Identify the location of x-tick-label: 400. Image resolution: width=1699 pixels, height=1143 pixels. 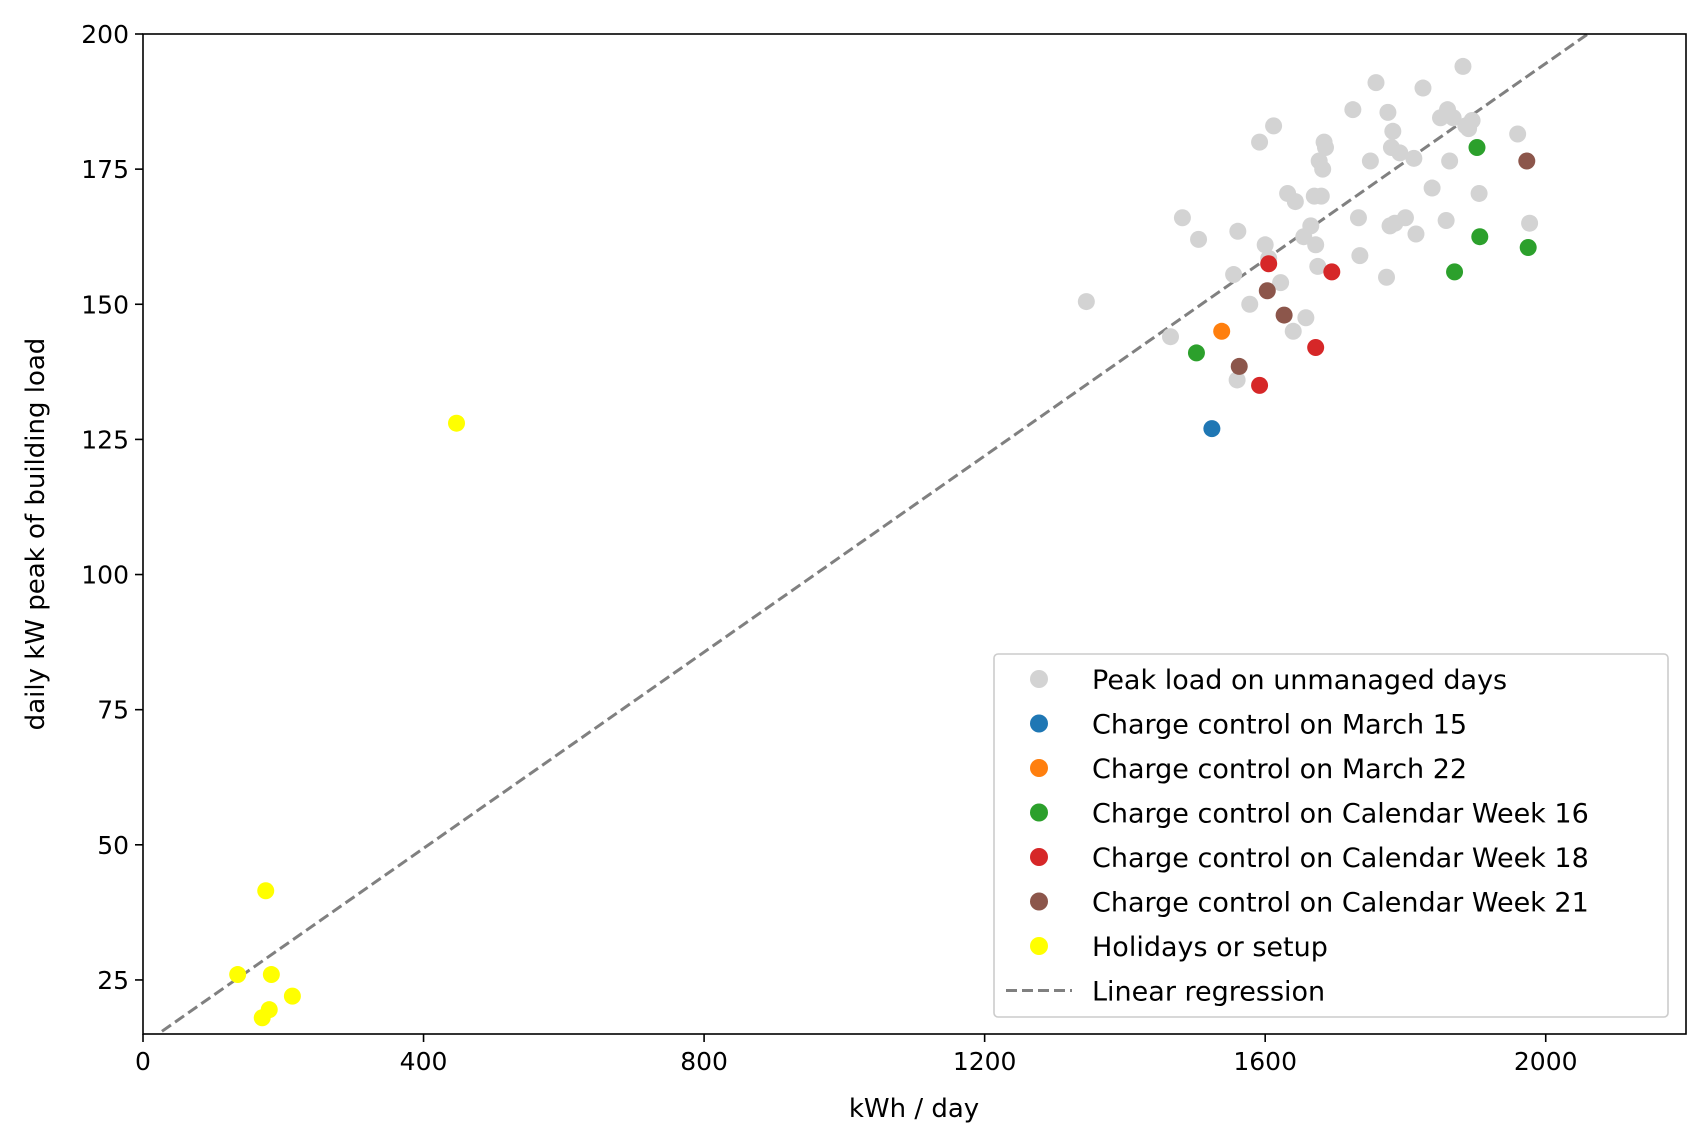
(424, 1061).